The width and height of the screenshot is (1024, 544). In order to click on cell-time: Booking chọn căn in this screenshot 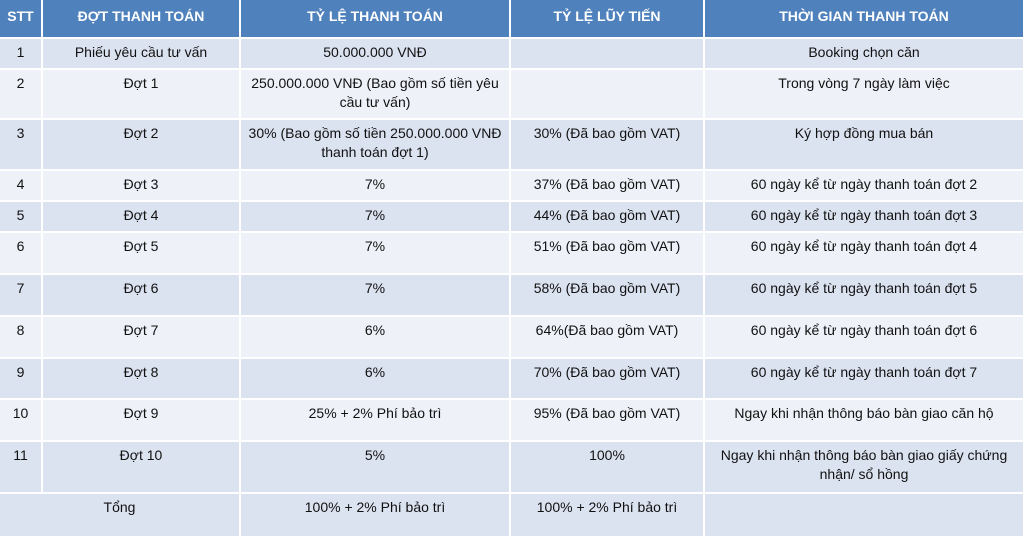, I will do `click(864, 54)`.